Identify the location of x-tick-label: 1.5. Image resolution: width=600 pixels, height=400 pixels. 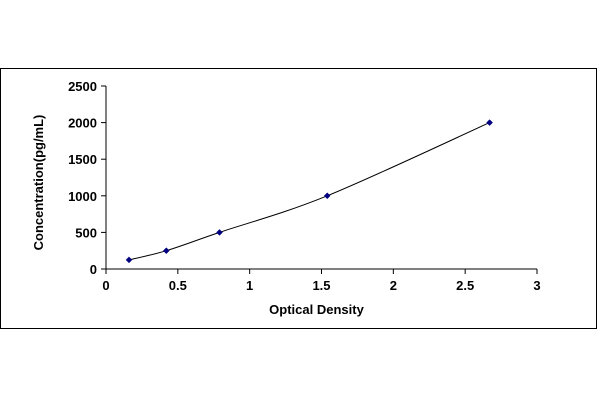
(321, 285).